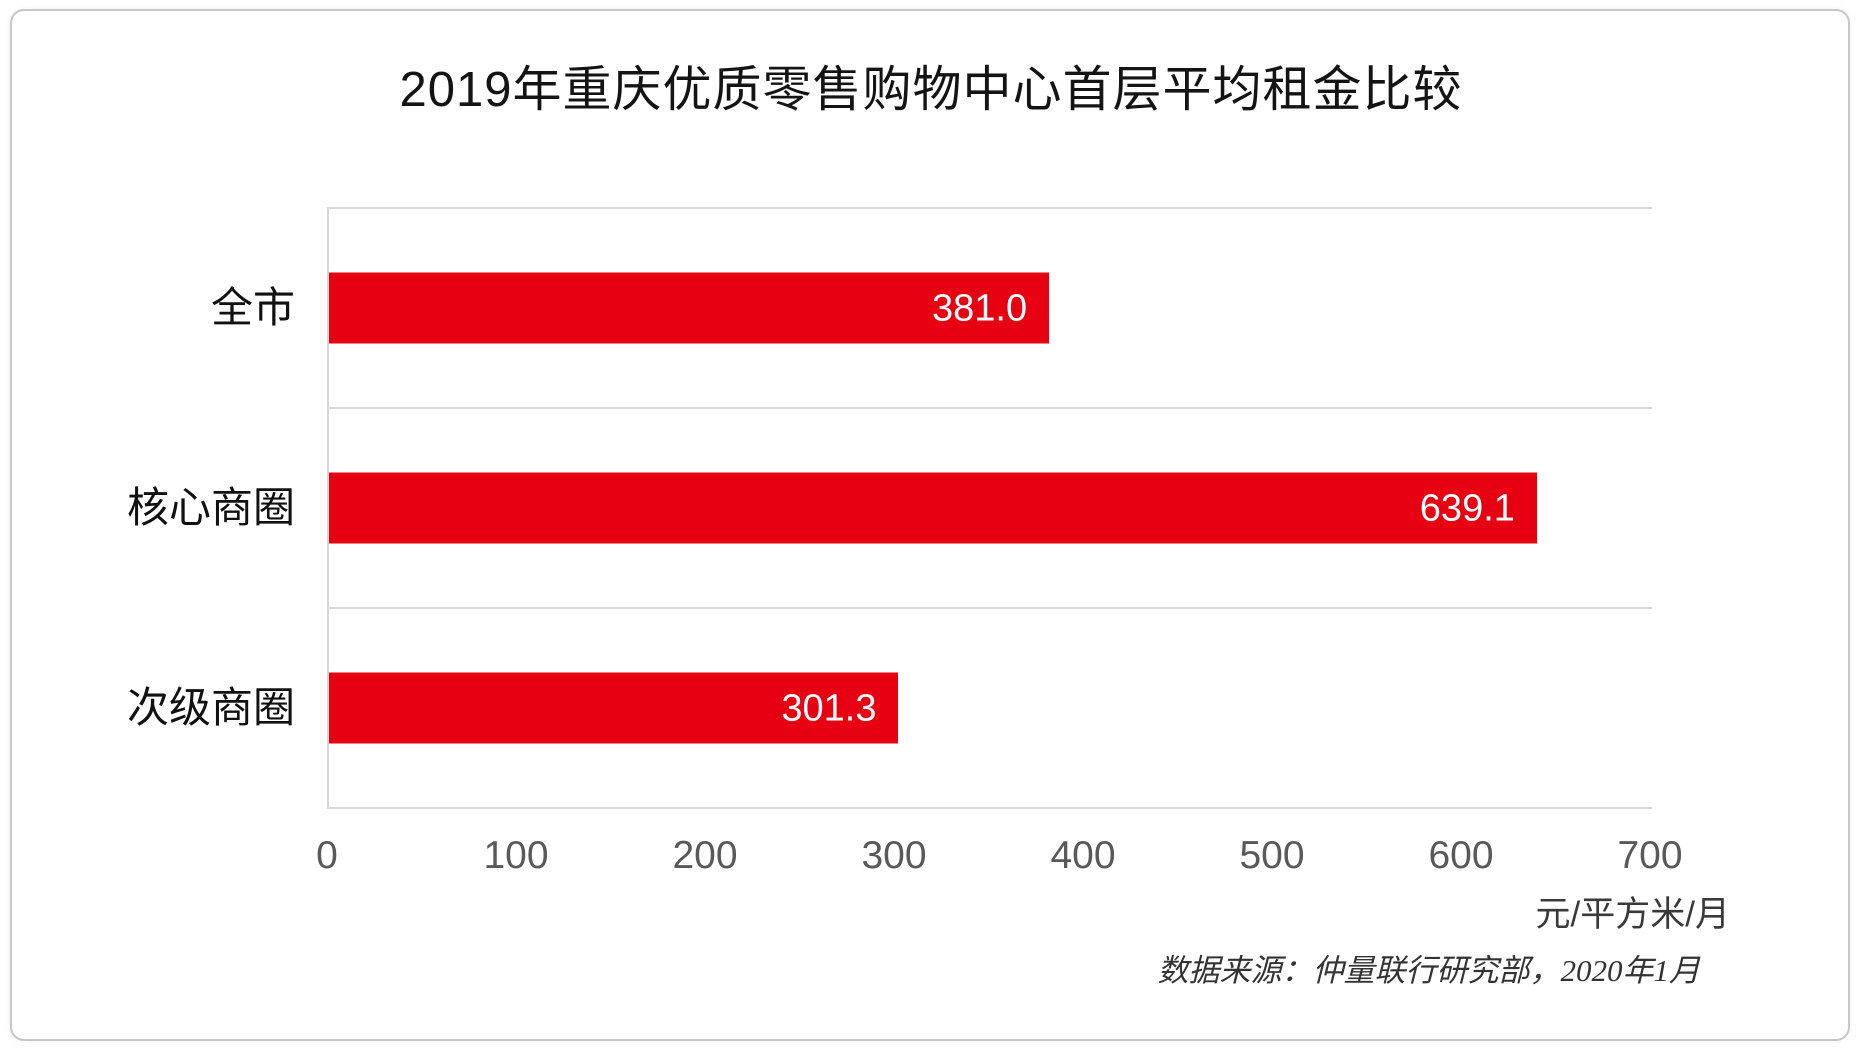 This screenshot has width=1862, height=1052. I want to click on x-axis-tick-label: 500, so click(1272, 855).